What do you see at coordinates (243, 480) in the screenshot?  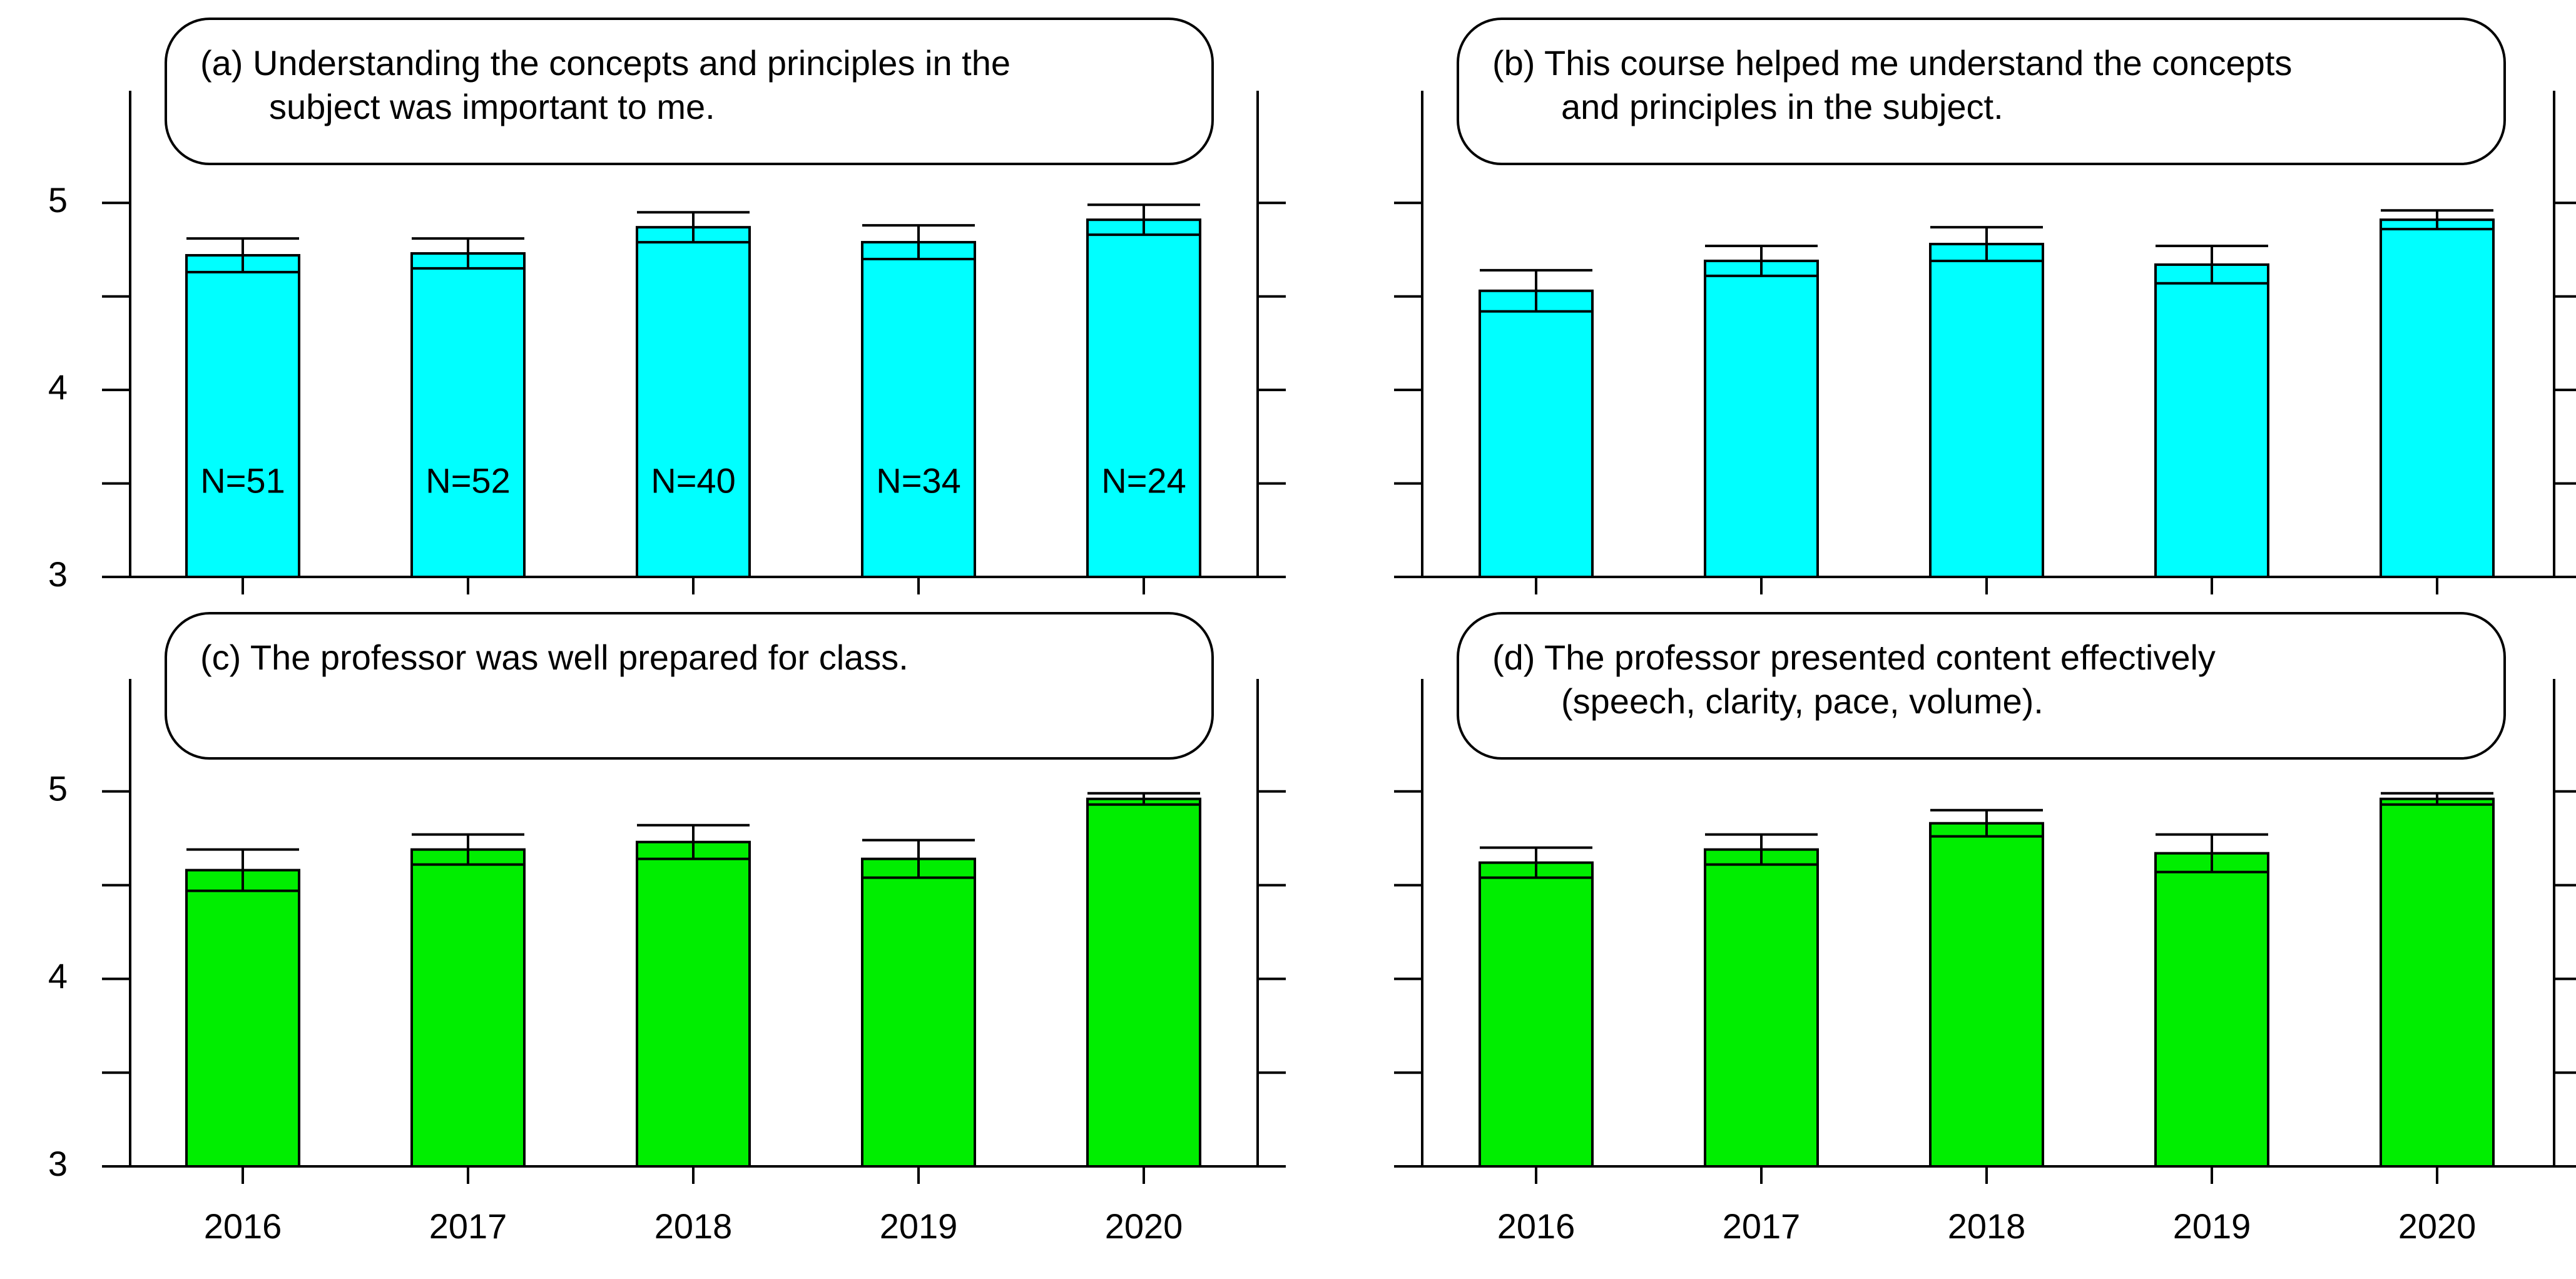 I see `sample-size-label: N=51` at bounding box center [243, 480].